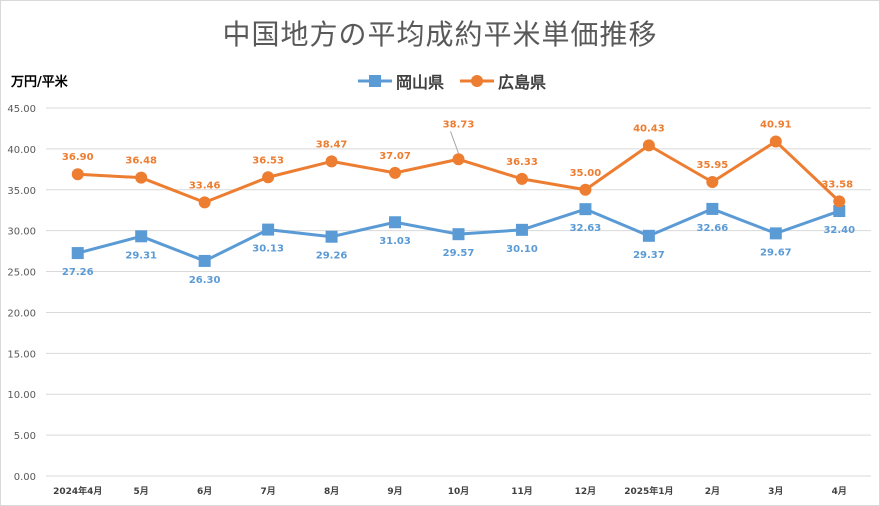 This screenshot has width=880, height=506. What do you see at coordinates (586, 228) in the screenshot?
I see `data-label: 32.63` at bounding box center [586, 228].